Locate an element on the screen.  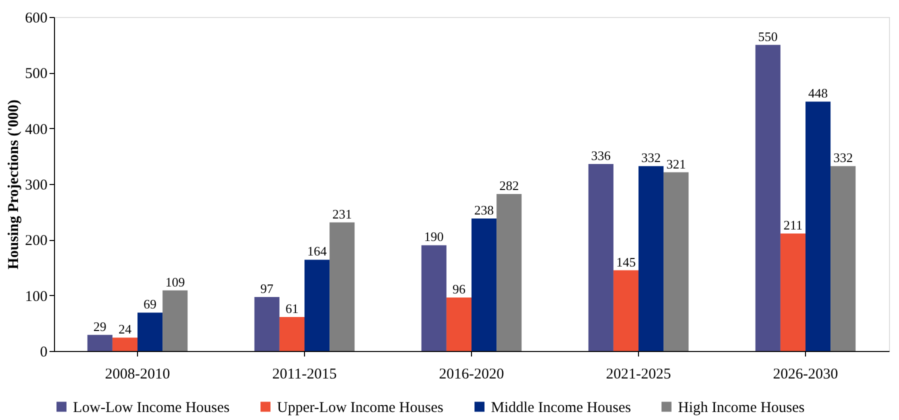
y-tick-label: 0 is located at coordinates (44, 352).